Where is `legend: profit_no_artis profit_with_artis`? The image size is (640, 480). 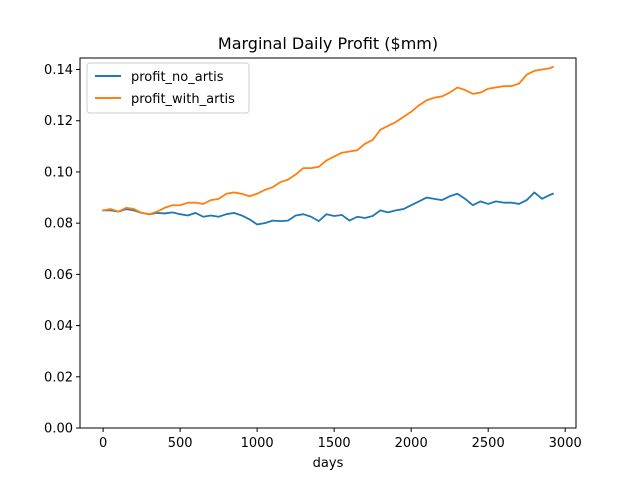 legend: profit_no_artis profit_with_artis is located at coordinates (168, 88).